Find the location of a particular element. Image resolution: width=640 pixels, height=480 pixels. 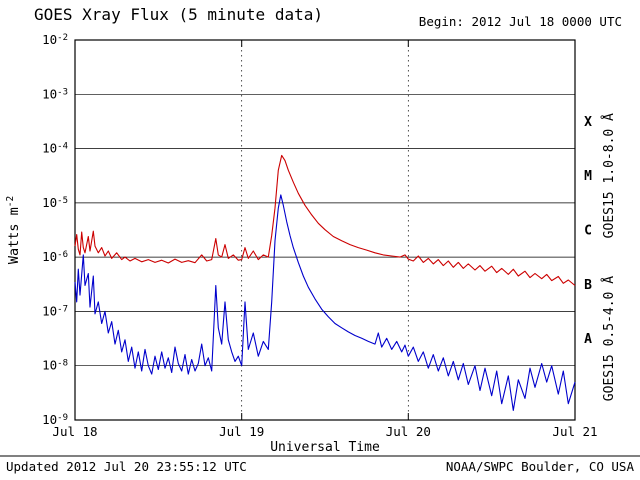

y-tick-label: 10-8 is located at coordinates (55, 365).